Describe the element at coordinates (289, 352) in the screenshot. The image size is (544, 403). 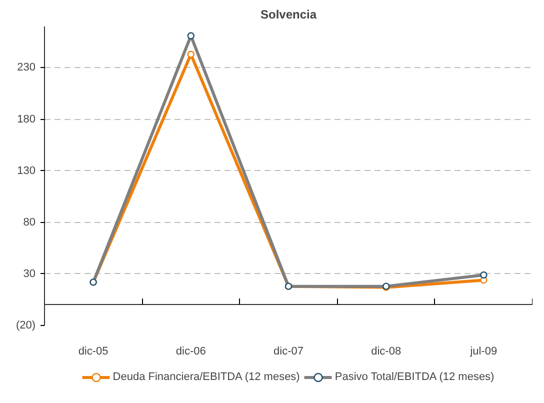
I see `x-tick-label: dic-07` at that location.